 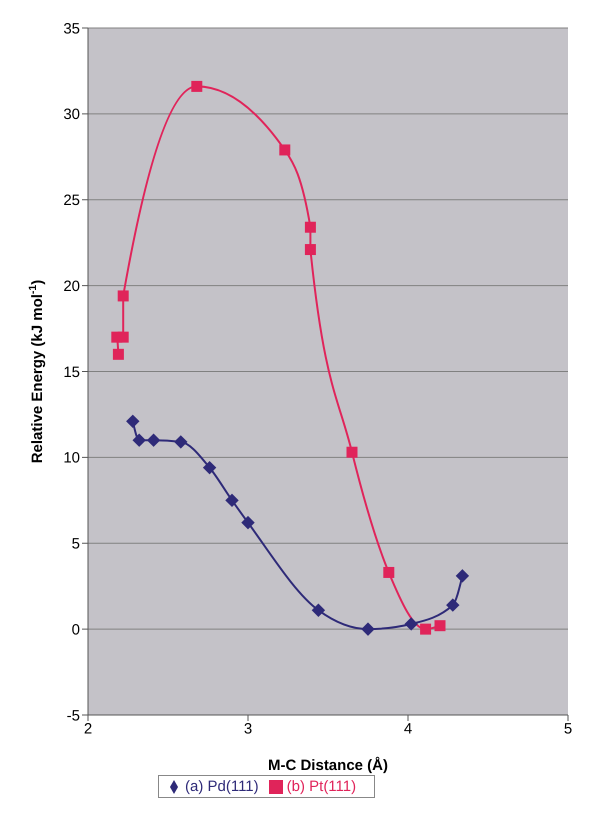 I want to click on y-tick-label: -5, so click(x=73, y=715).